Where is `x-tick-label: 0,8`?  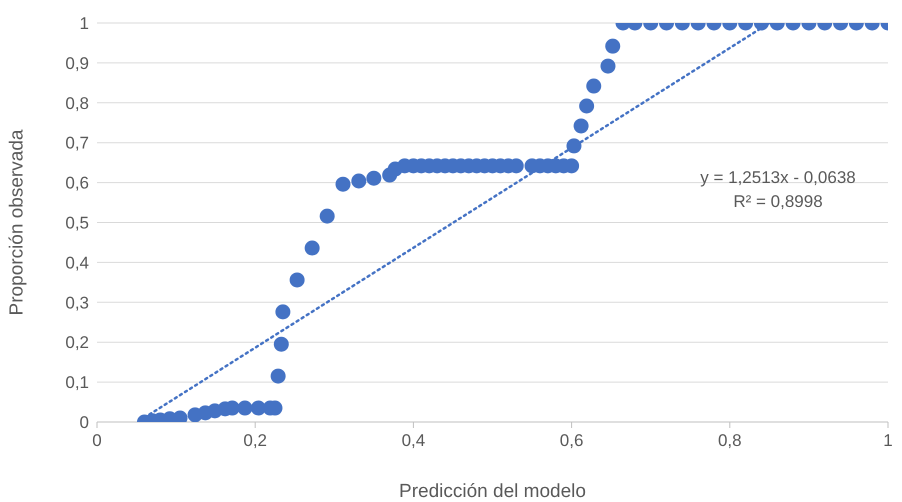 x-tick-label: 0,8 is located at coordinates (730, 440).